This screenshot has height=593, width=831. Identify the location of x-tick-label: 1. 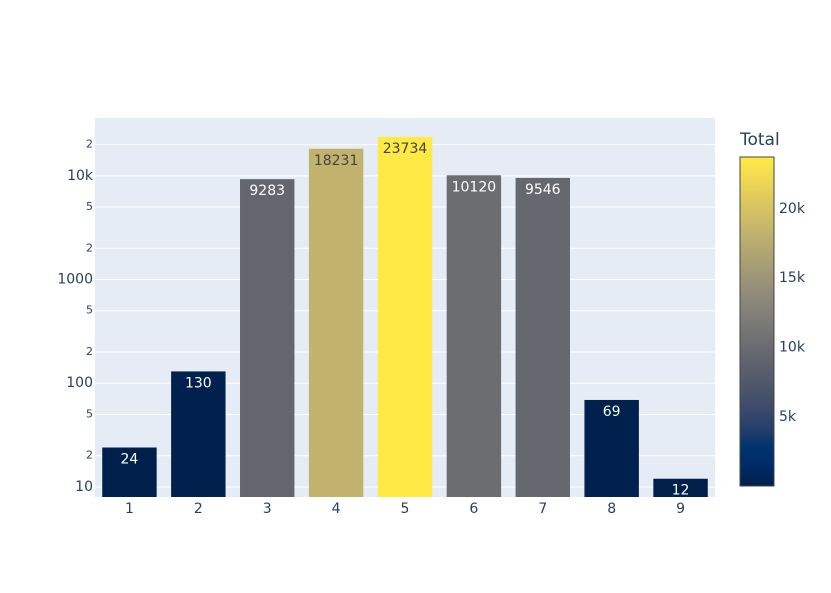
(129, 509).